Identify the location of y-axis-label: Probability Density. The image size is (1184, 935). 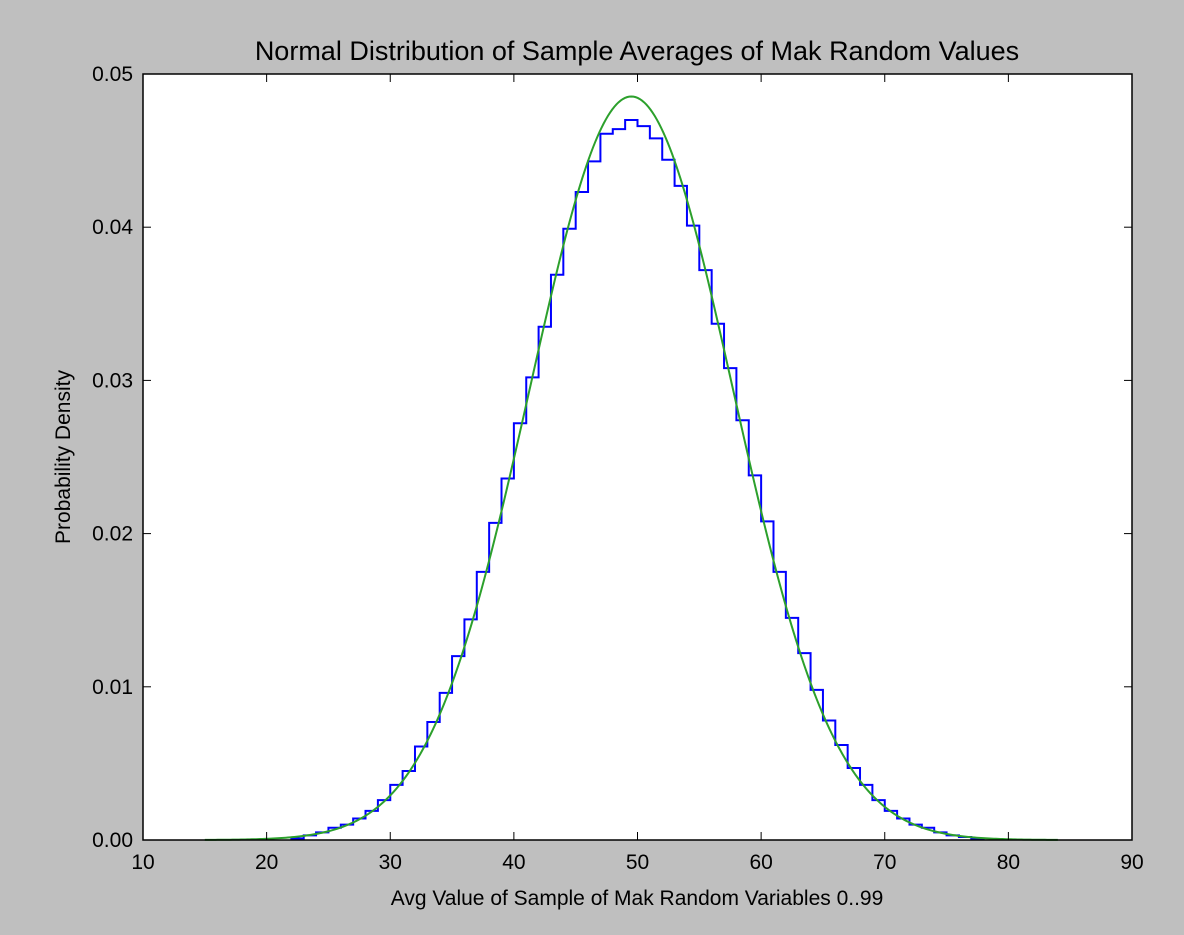
(63, 457).